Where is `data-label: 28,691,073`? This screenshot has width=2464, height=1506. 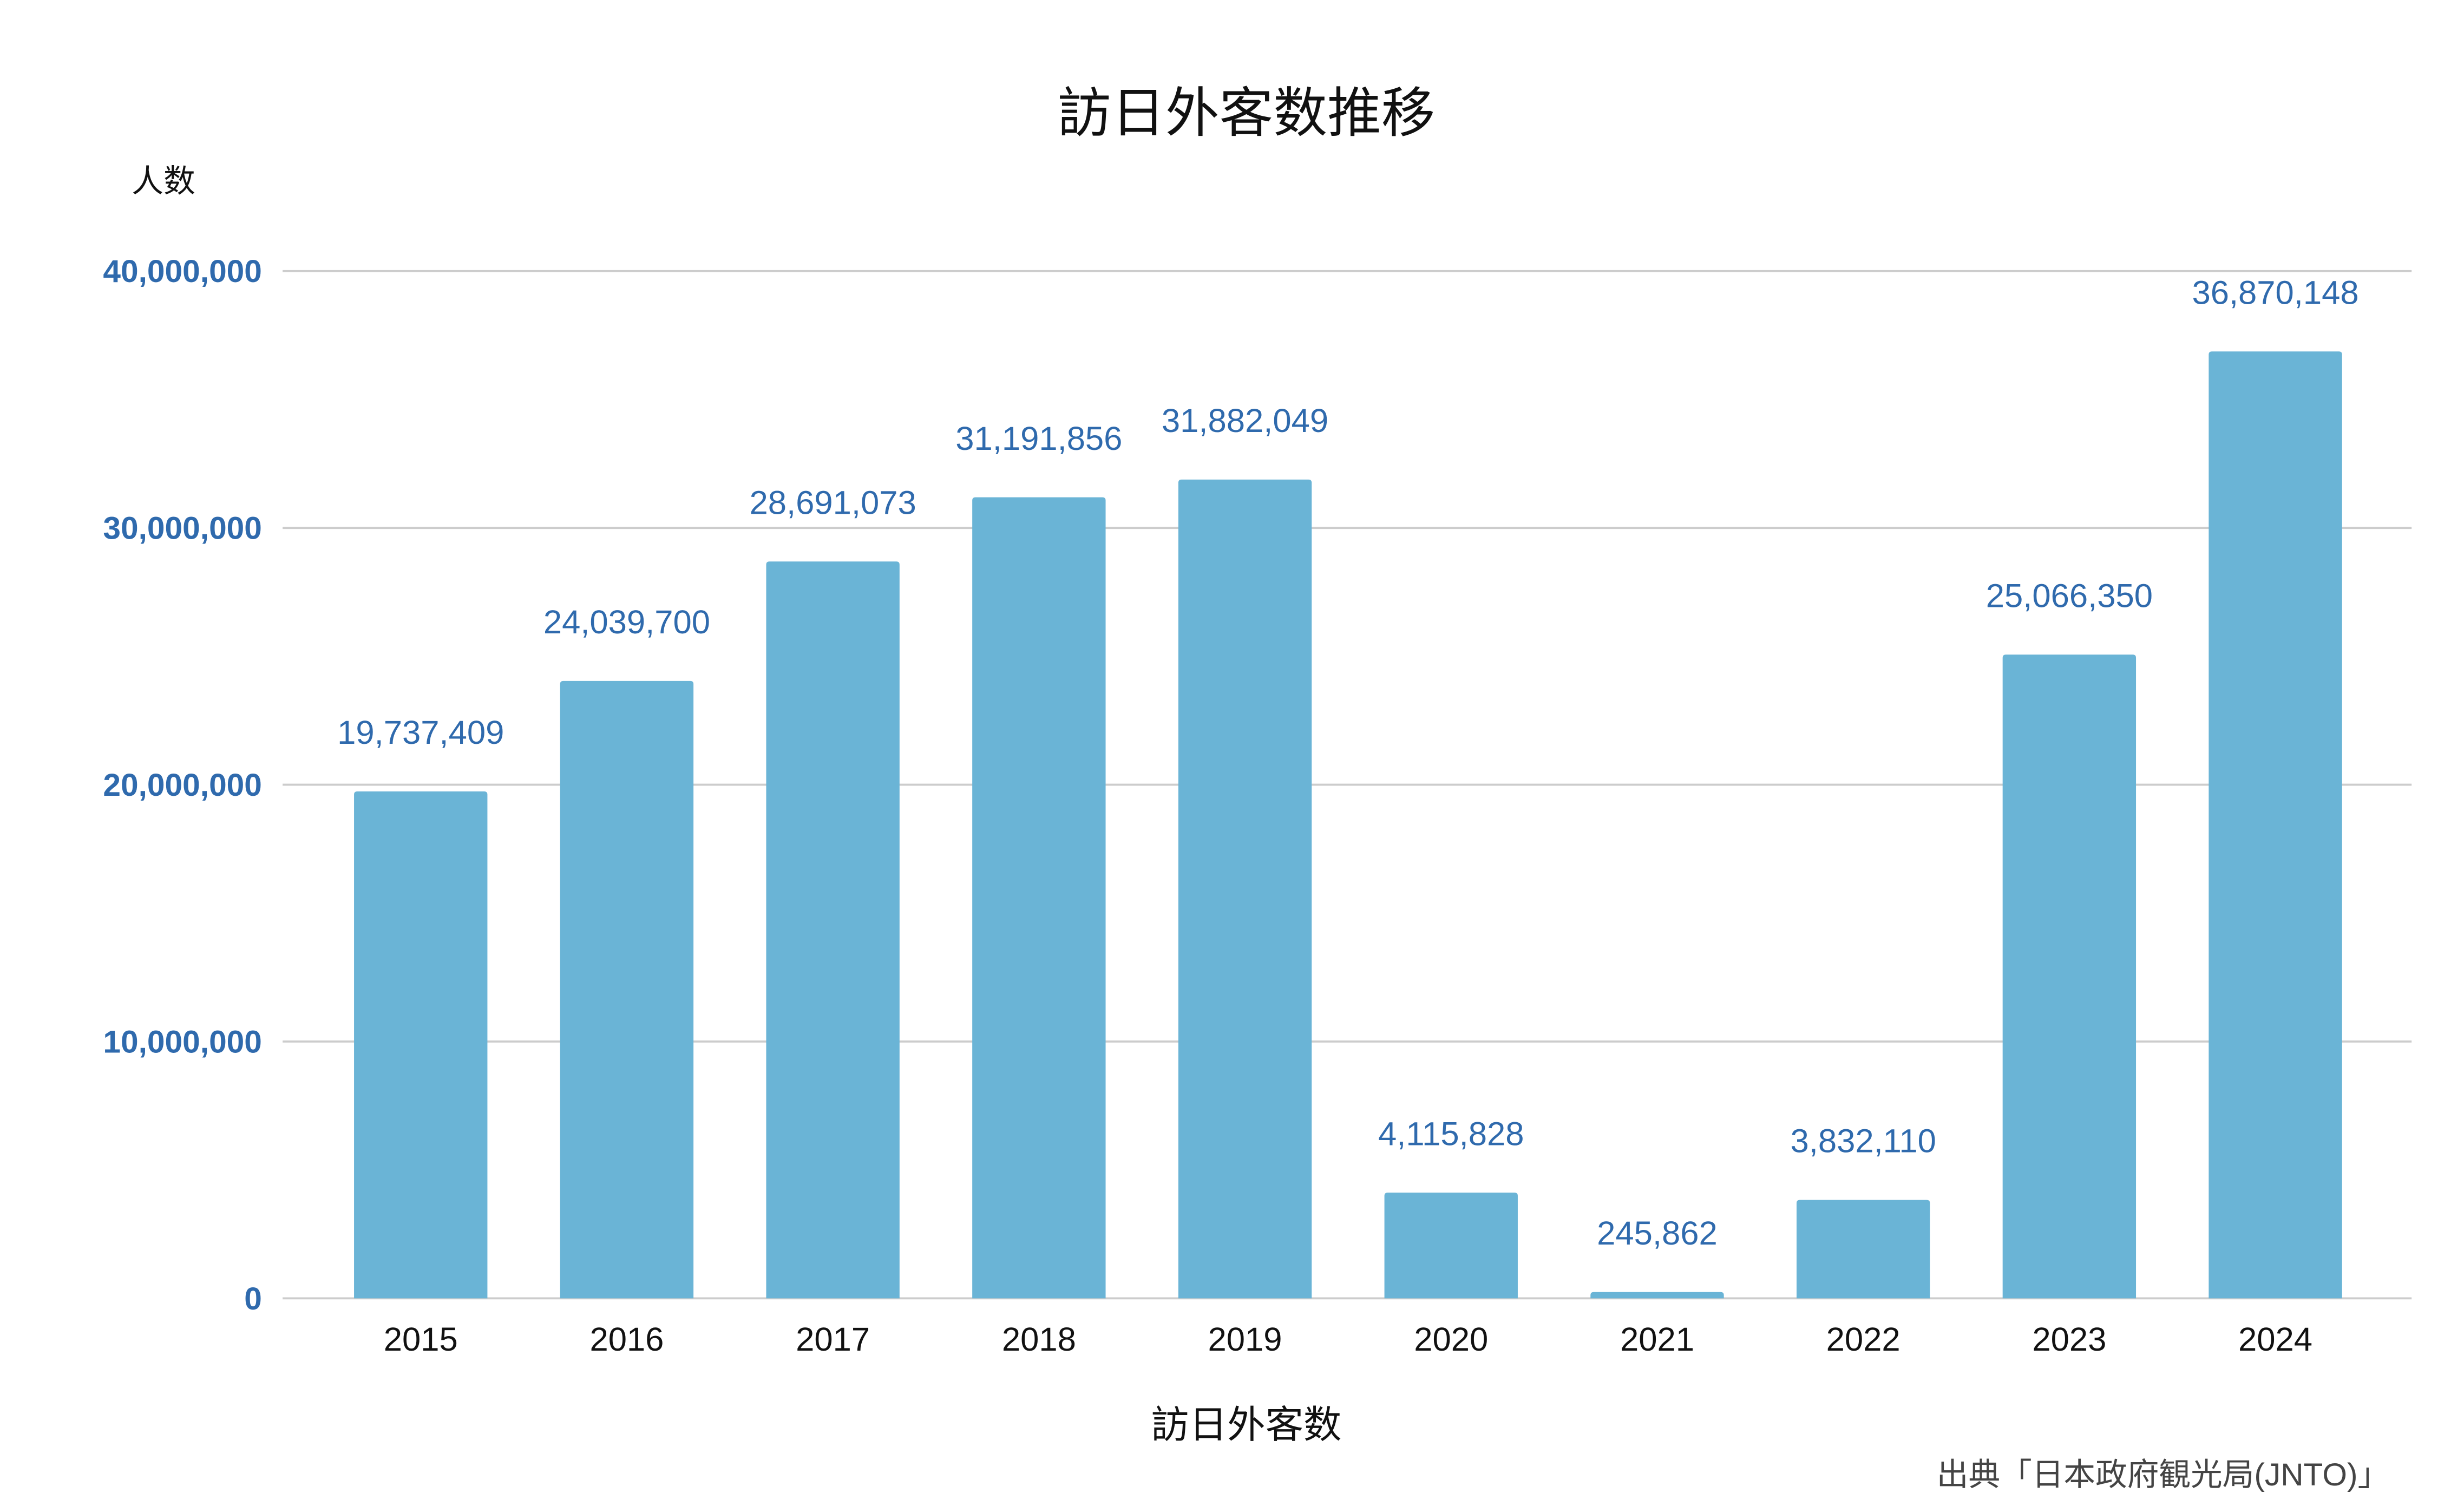
data-label: 28,691,073 is located at coordinates (833, 502).